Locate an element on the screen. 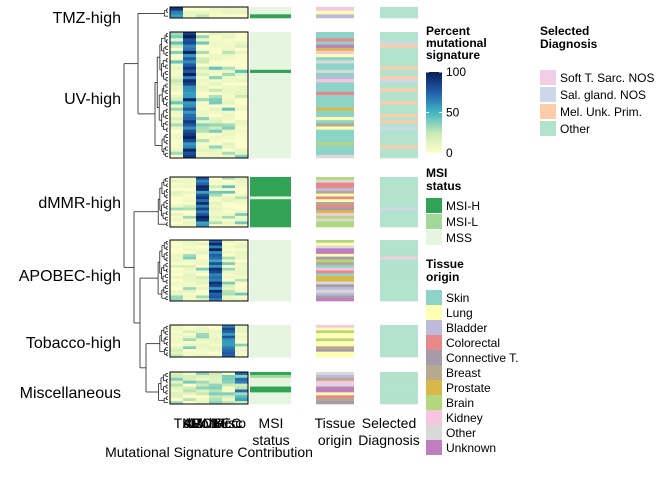 Image resolution: width=672 pixels, height=480 pixels. diagnosis-legend-key is located at coordinates (548, 77).